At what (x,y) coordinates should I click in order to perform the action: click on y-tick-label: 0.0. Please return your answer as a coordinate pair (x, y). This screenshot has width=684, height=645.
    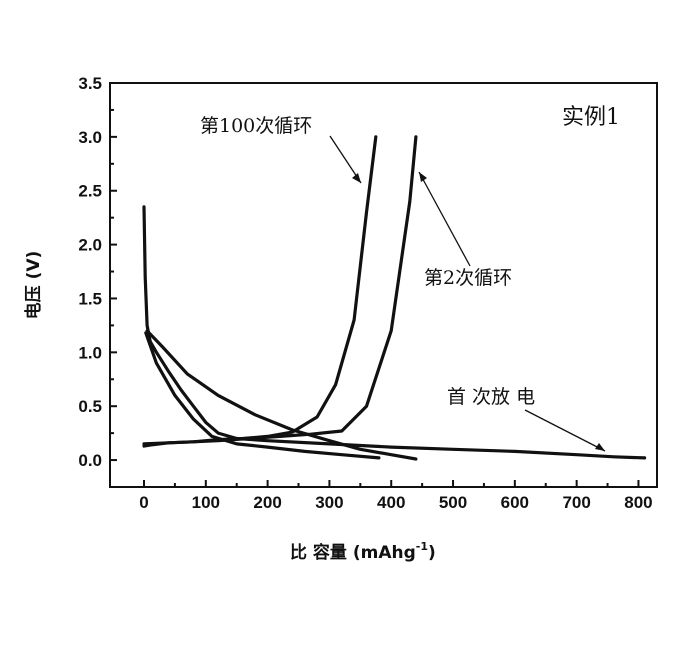
    Looking at the image, I should click on (90, 460).